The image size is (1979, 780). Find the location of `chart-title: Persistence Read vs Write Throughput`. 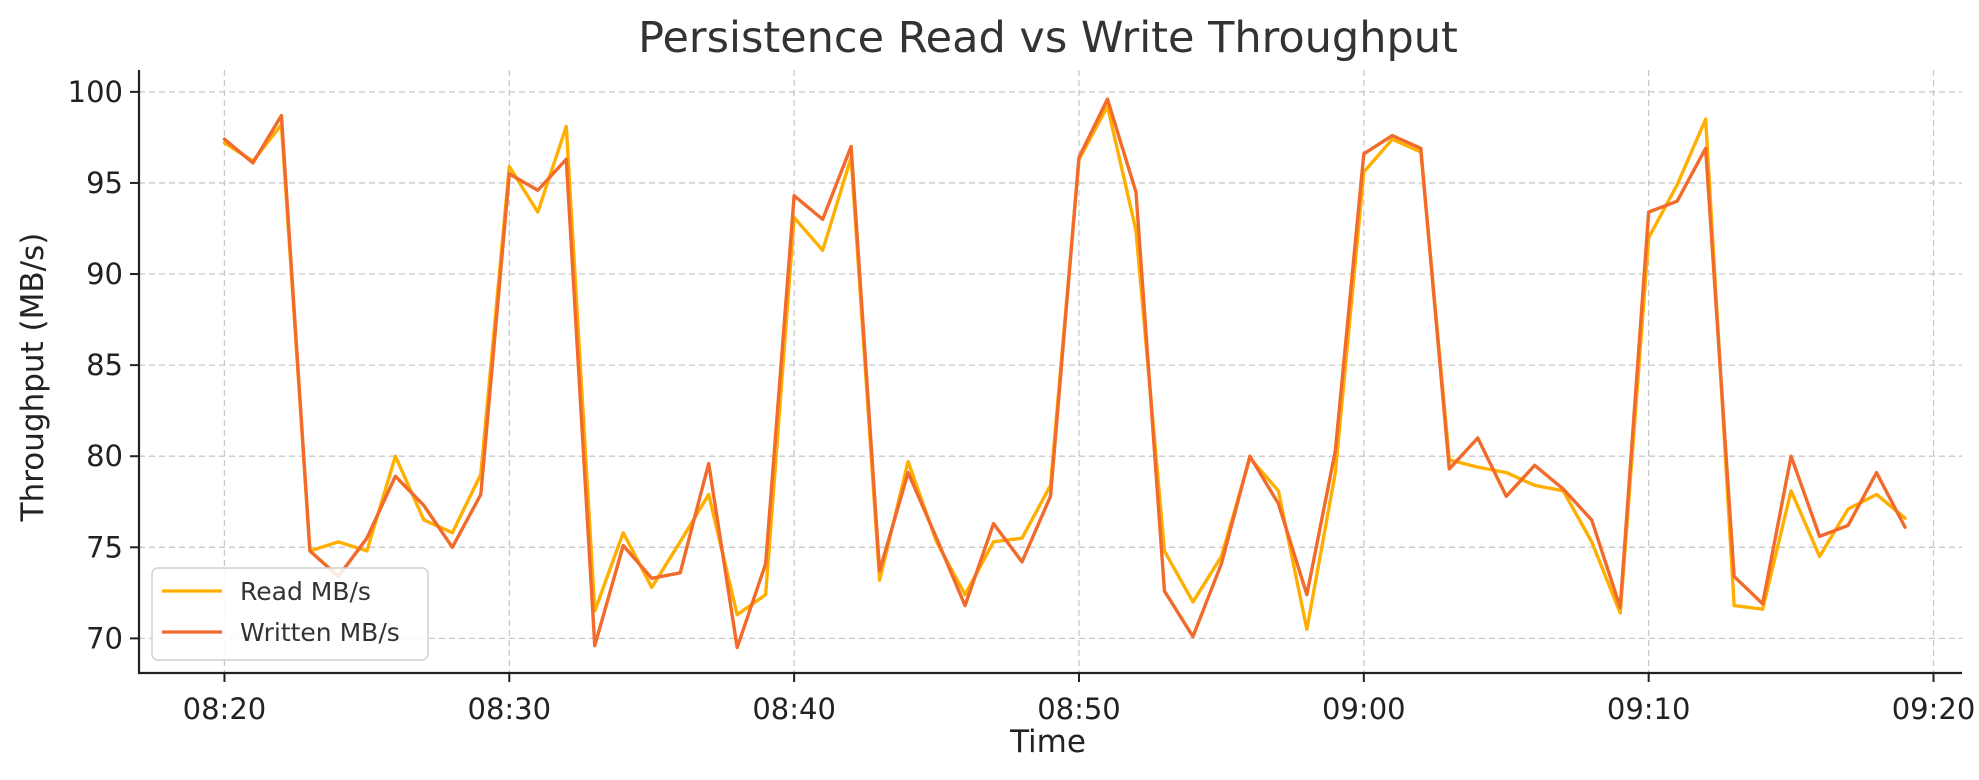

chart-title: Persistence Read vs Write Throughput is located at coordinates (1048, 38).